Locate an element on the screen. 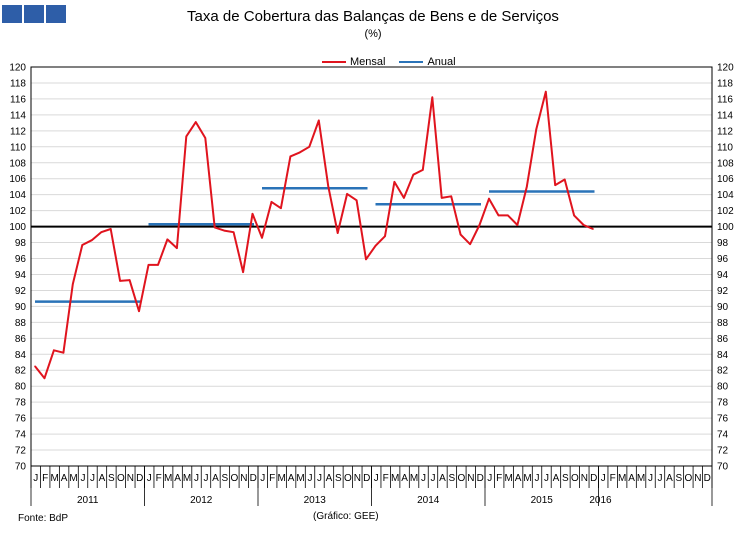  month-label-5: J is located at coordinates (83, 478).